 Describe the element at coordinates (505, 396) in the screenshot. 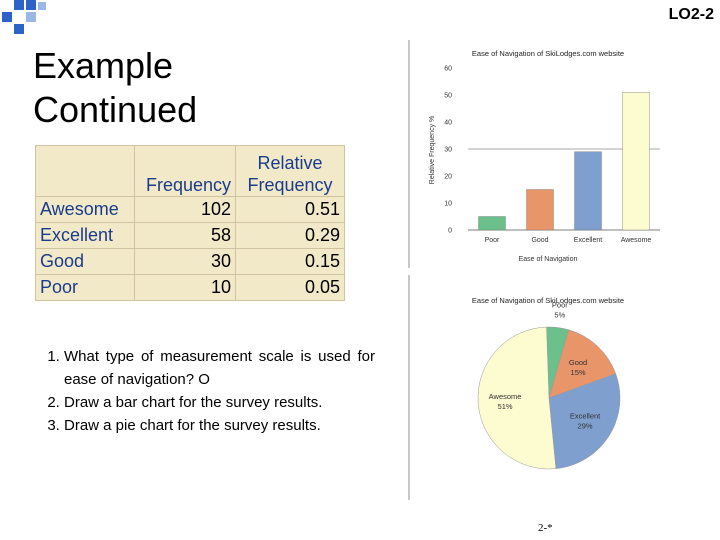

I see `pie-slice-label: Awesome` at that location.